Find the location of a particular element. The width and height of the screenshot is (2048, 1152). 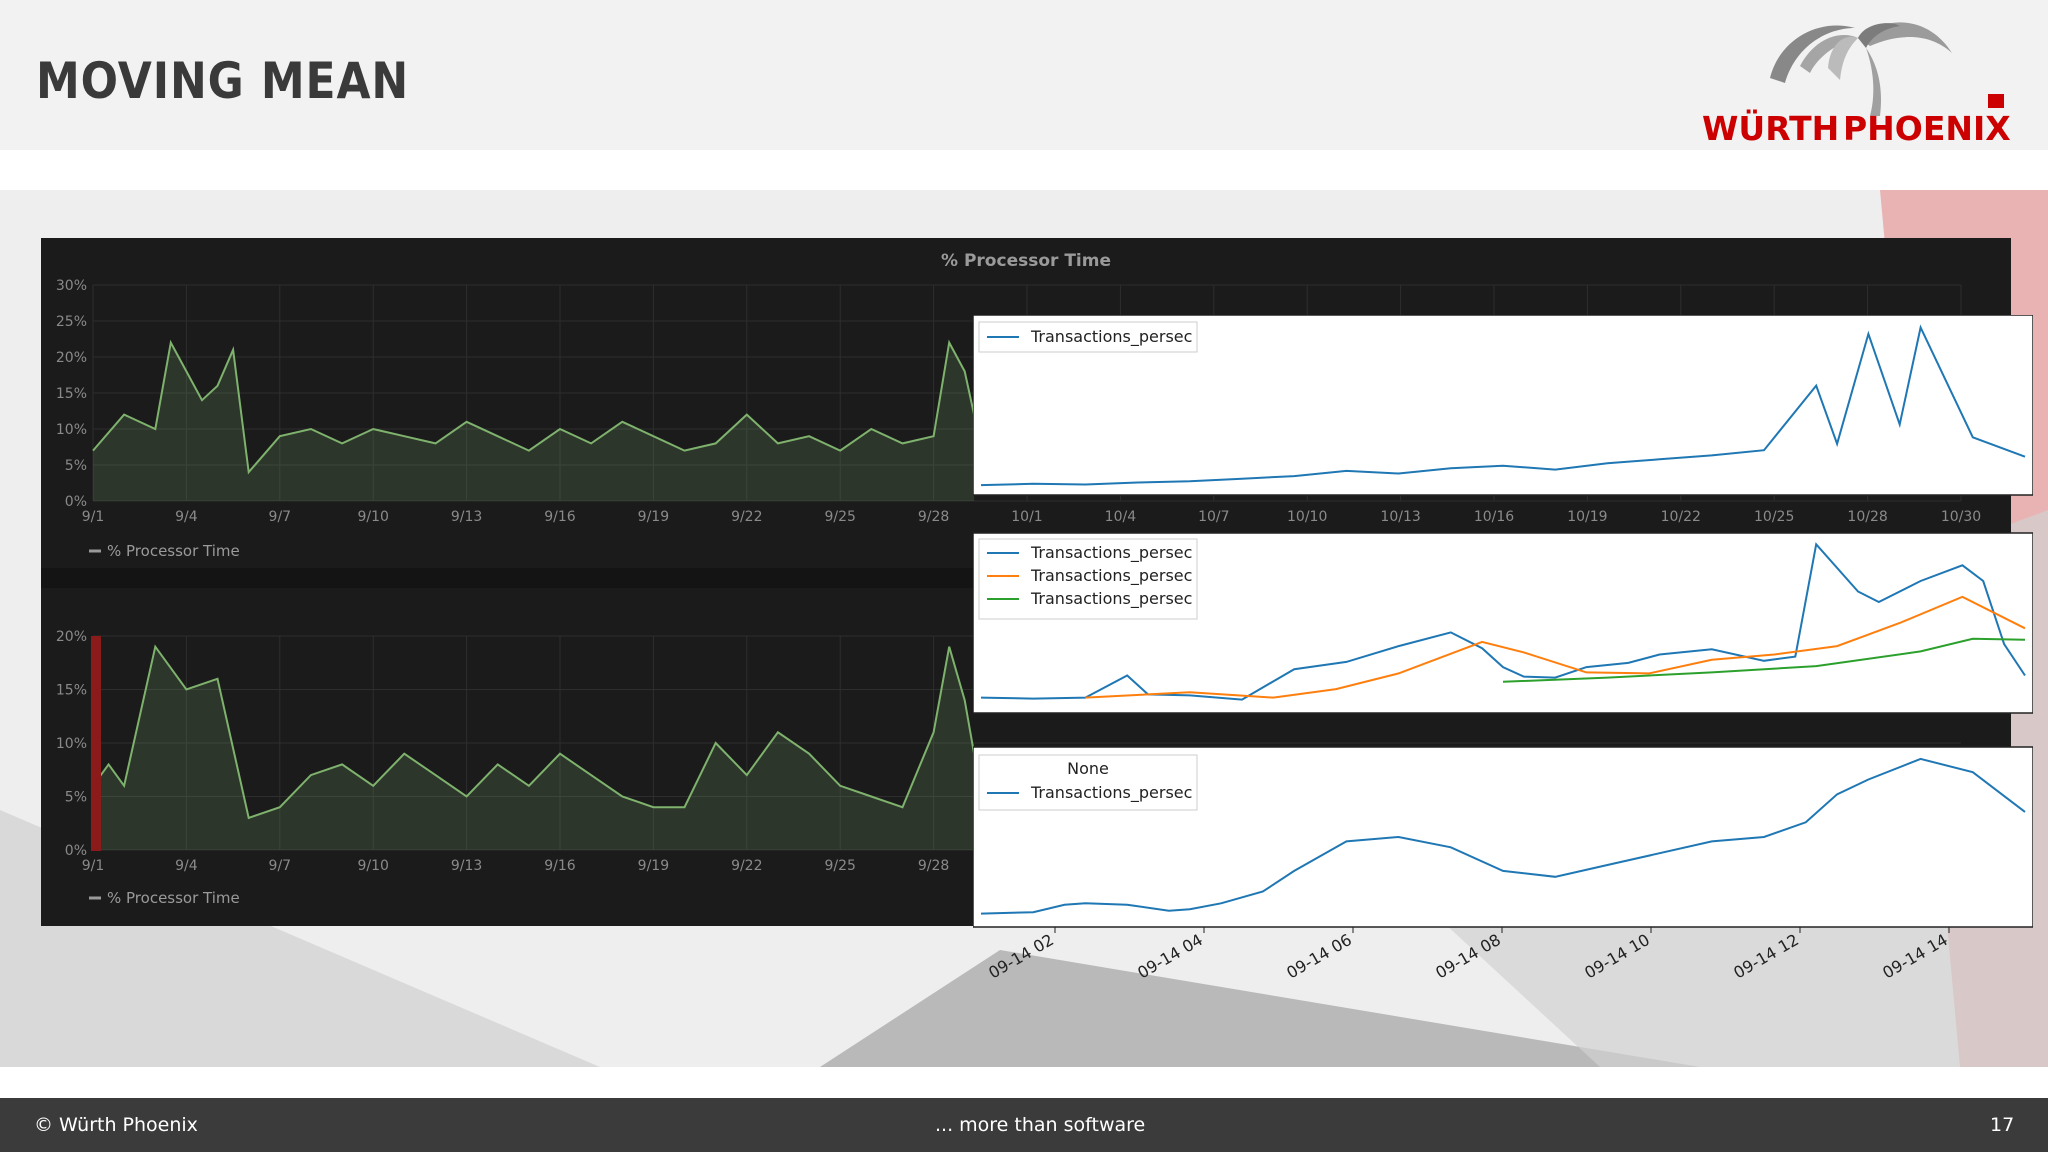

x-tick-label: 10/10 is located at coordinates (1307, 517).